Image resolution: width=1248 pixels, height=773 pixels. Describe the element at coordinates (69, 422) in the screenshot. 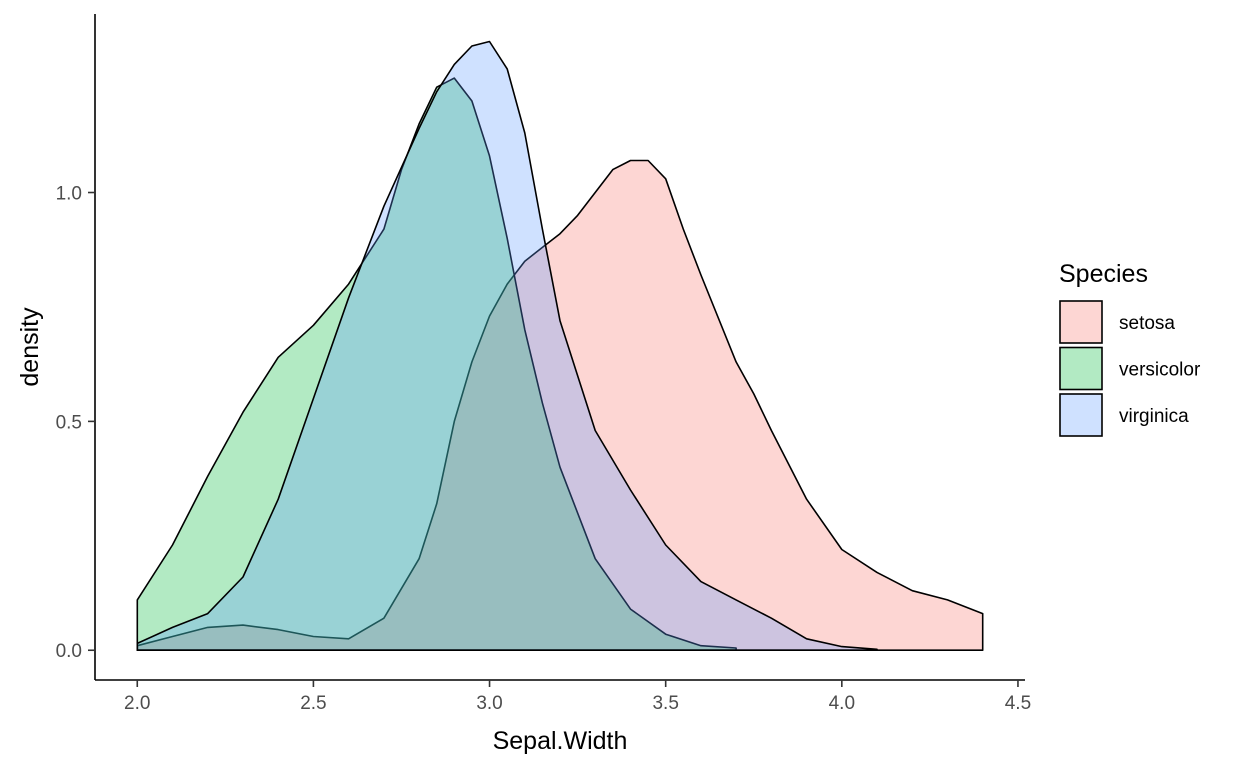

I see `y-tick-label: 0.5` at that location.